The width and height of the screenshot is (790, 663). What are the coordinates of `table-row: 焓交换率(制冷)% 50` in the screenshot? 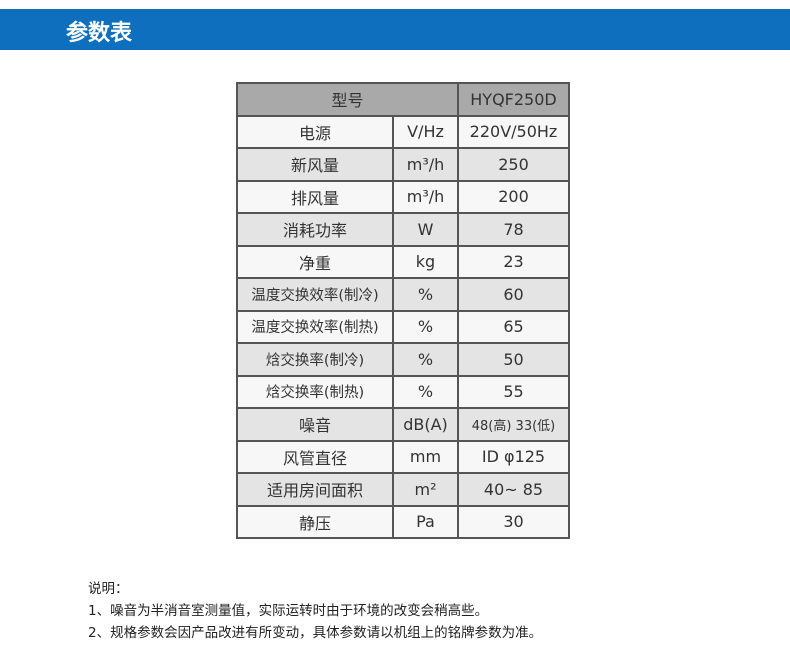 It's located at (403, 359).